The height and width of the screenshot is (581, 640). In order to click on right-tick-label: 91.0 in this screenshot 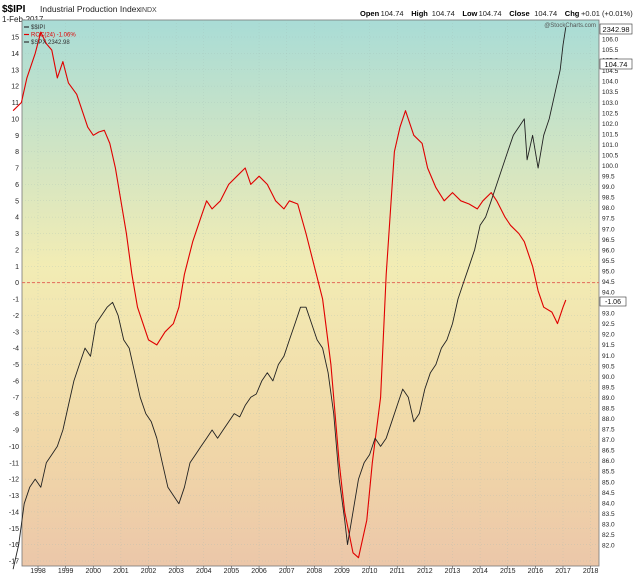, I will do `click(608, 356)`.